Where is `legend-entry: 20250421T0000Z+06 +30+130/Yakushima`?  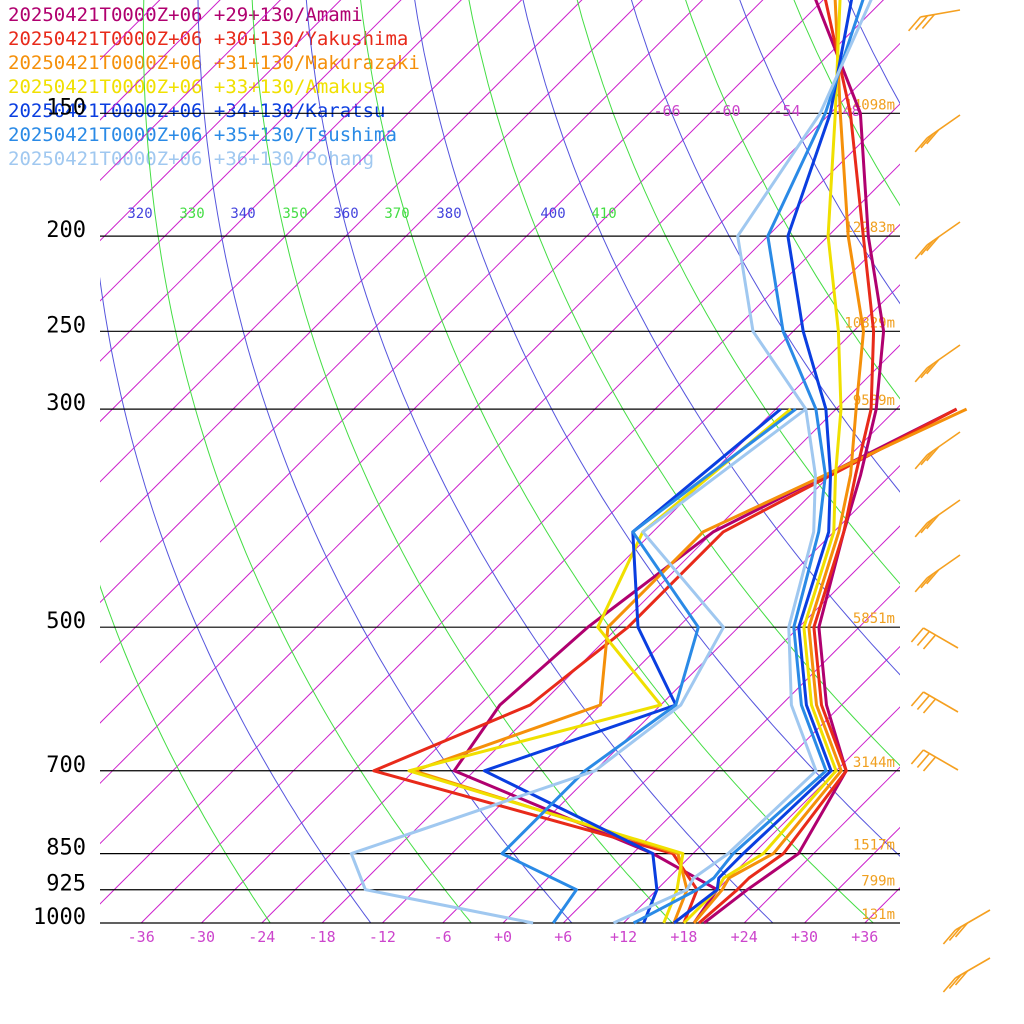
legend-entry: 20250421T0000Z+06 +30+130/Yakushima is located at coordinates (208, 39).